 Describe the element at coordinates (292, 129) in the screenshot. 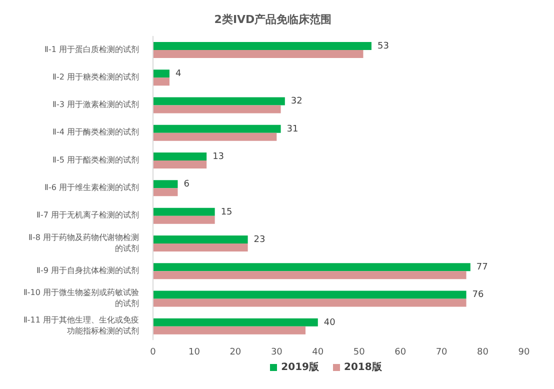

I see `data-label: 31` at that location.